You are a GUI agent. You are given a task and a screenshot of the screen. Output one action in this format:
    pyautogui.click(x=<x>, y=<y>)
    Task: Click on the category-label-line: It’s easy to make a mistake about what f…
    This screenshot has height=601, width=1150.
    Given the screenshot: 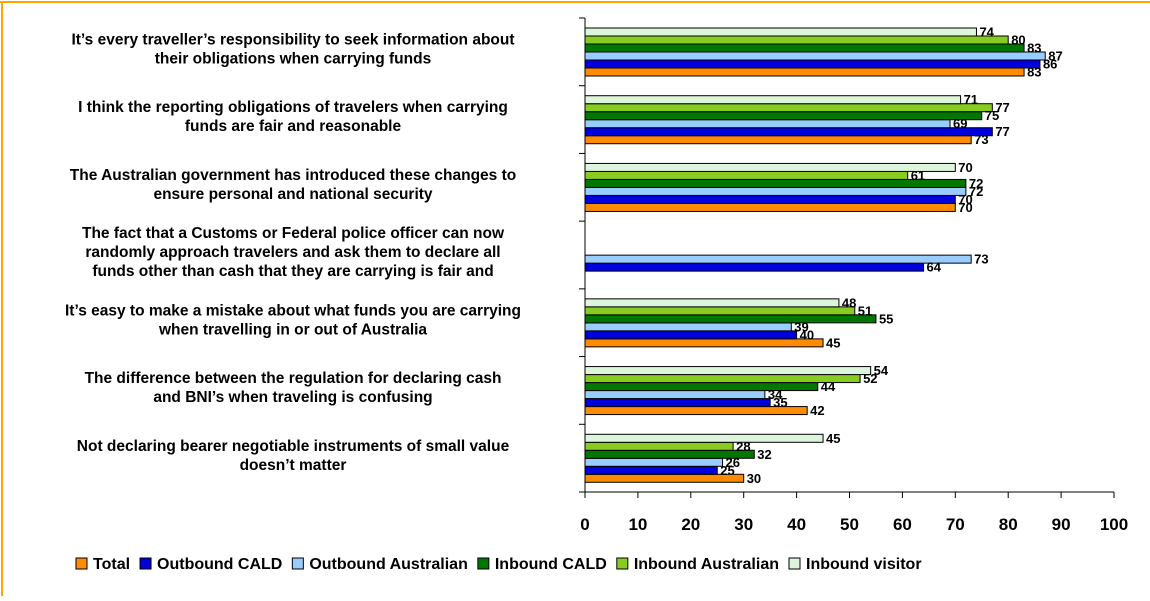 What is the action you would take?
    pyautogui.click(x=293, y=310)
    